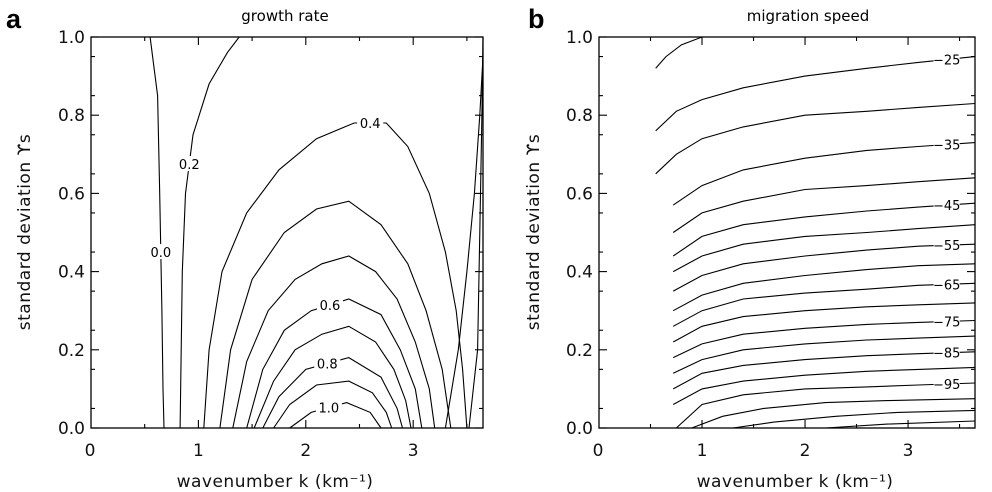  Describe the element at coordinates (284, 16) in the screenshot. I see `chart-title-growth-rate: growth rate` at that location.